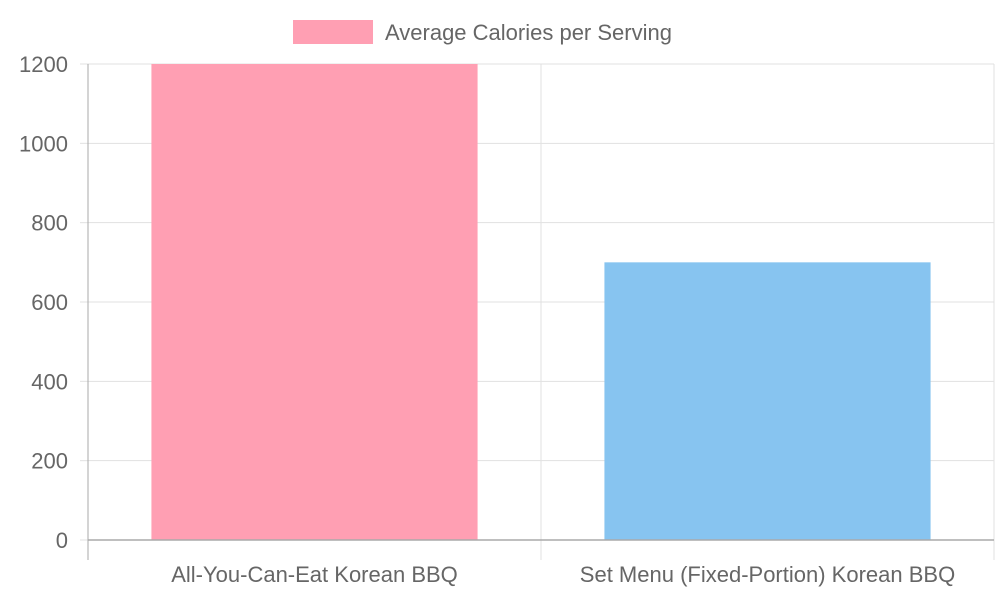  Describe the element at coordinates (43, 64) in the screenshot. I see `y-tick-label: 1200` at that location.